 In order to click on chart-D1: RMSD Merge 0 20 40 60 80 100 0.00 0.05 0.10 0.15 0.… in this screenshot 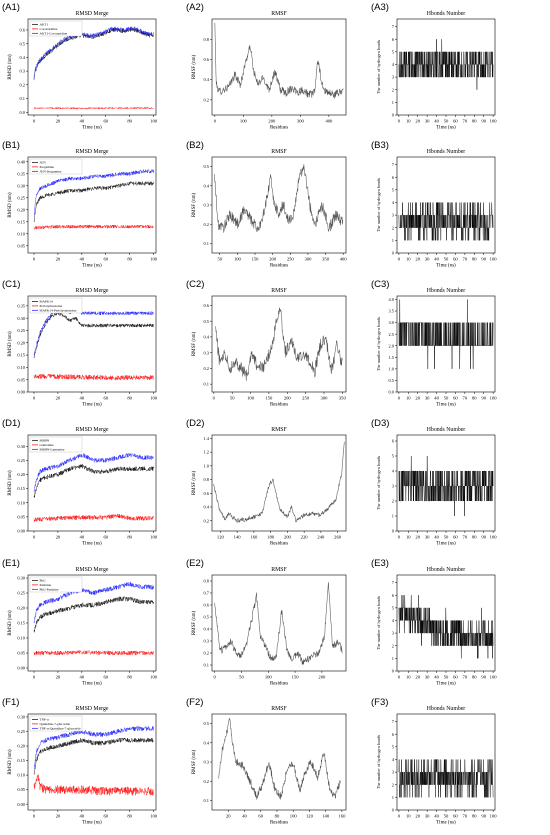, I will do `click(83, 487)`.